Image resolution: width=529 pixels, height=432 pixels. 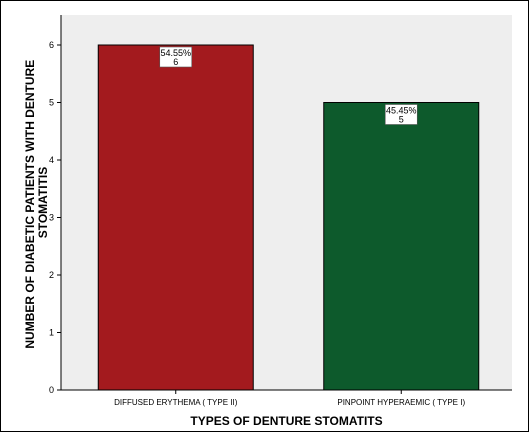 I want to click on x-category-label: DIFFUSED ERYTHEMA ( TYPE II), so click(x=176, y=402).